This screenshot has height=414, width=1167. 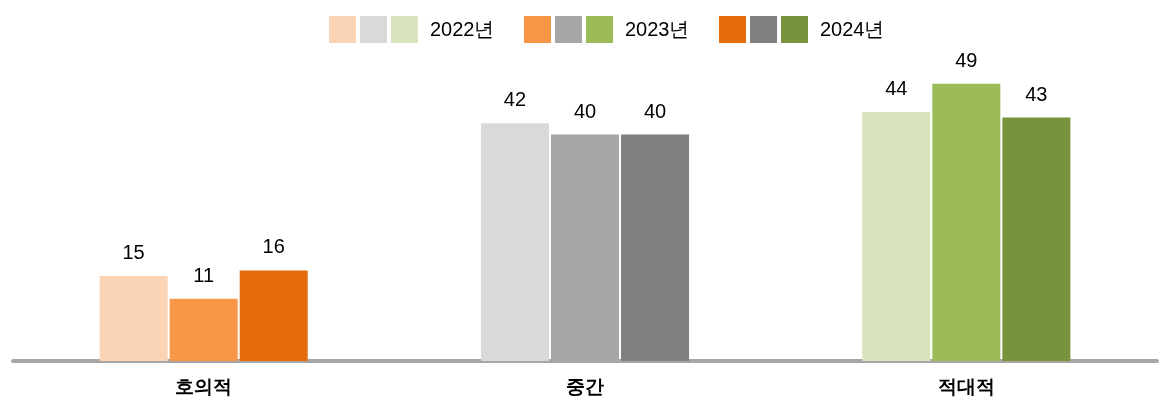 What do you see at coordinates (966, 59) in the screenshot?
I see `data-label: 49` at bounding box center [966, 59].